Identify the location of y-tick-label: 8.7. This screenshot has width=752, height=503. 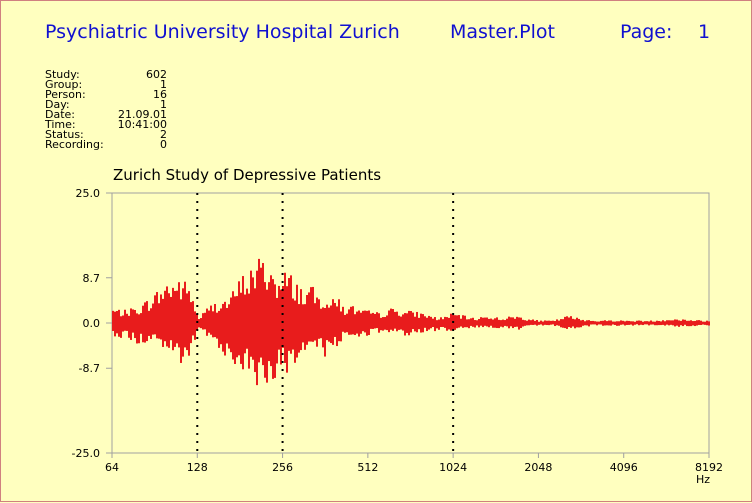
(92, 278).